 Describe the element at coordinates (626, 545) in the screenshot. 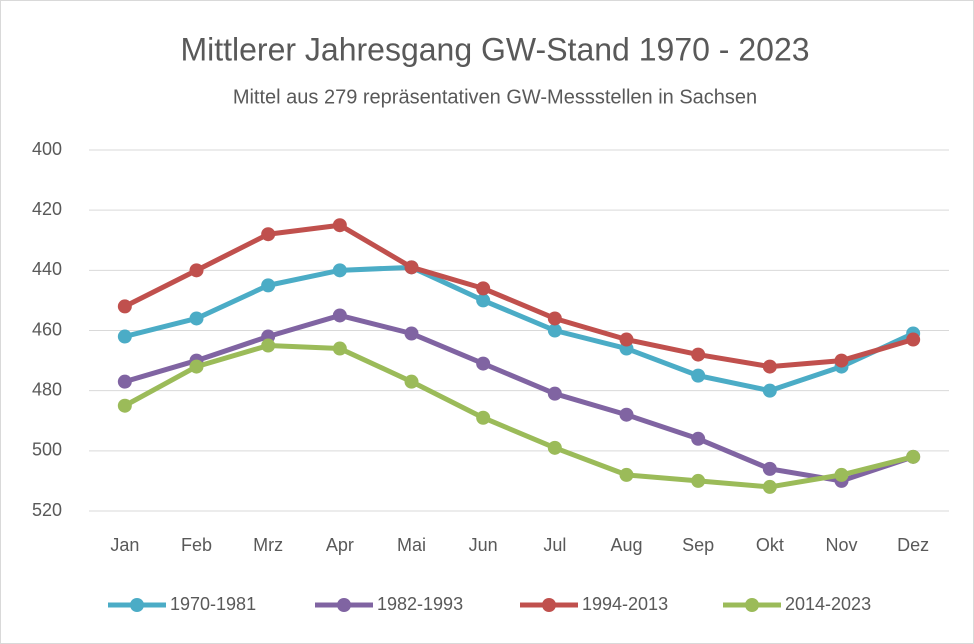

I see `x-tick-label: Aug` at that location.